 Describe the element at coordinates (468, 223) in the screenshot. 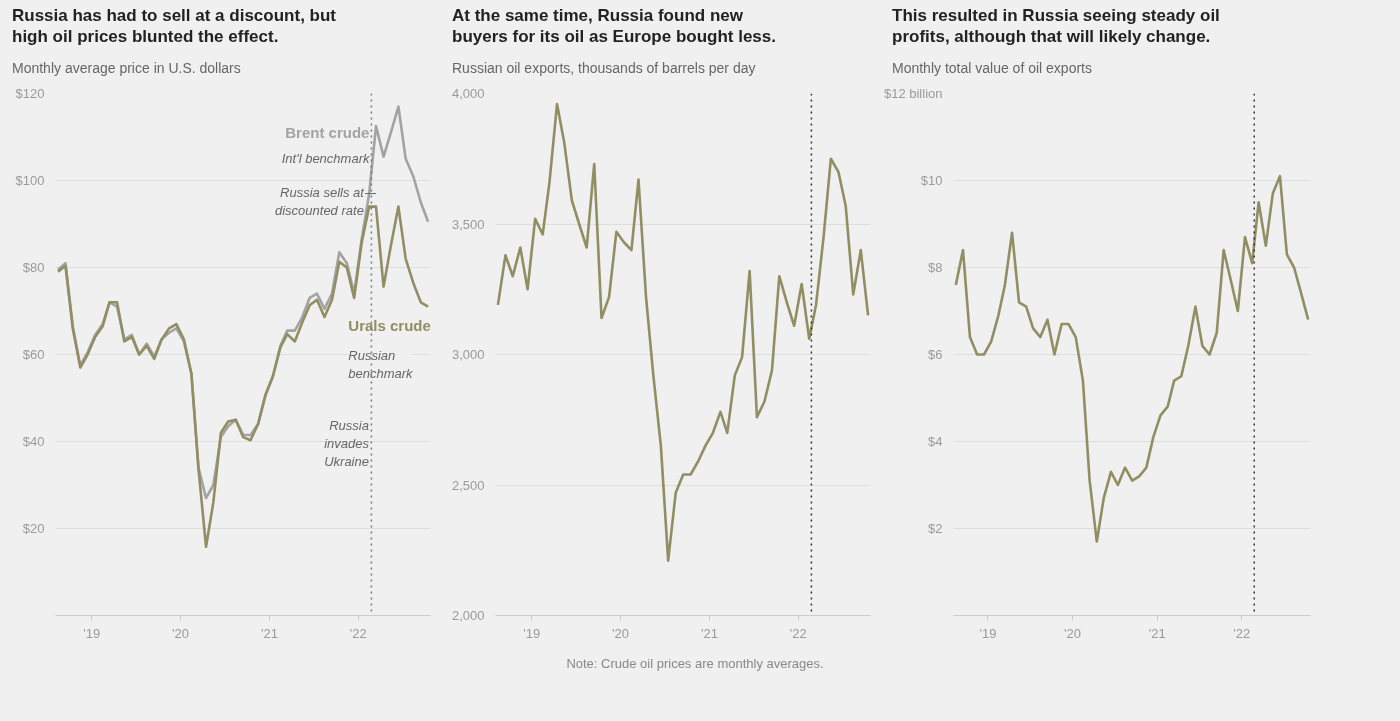

I see `y-tick-label: 3,500` at that location.